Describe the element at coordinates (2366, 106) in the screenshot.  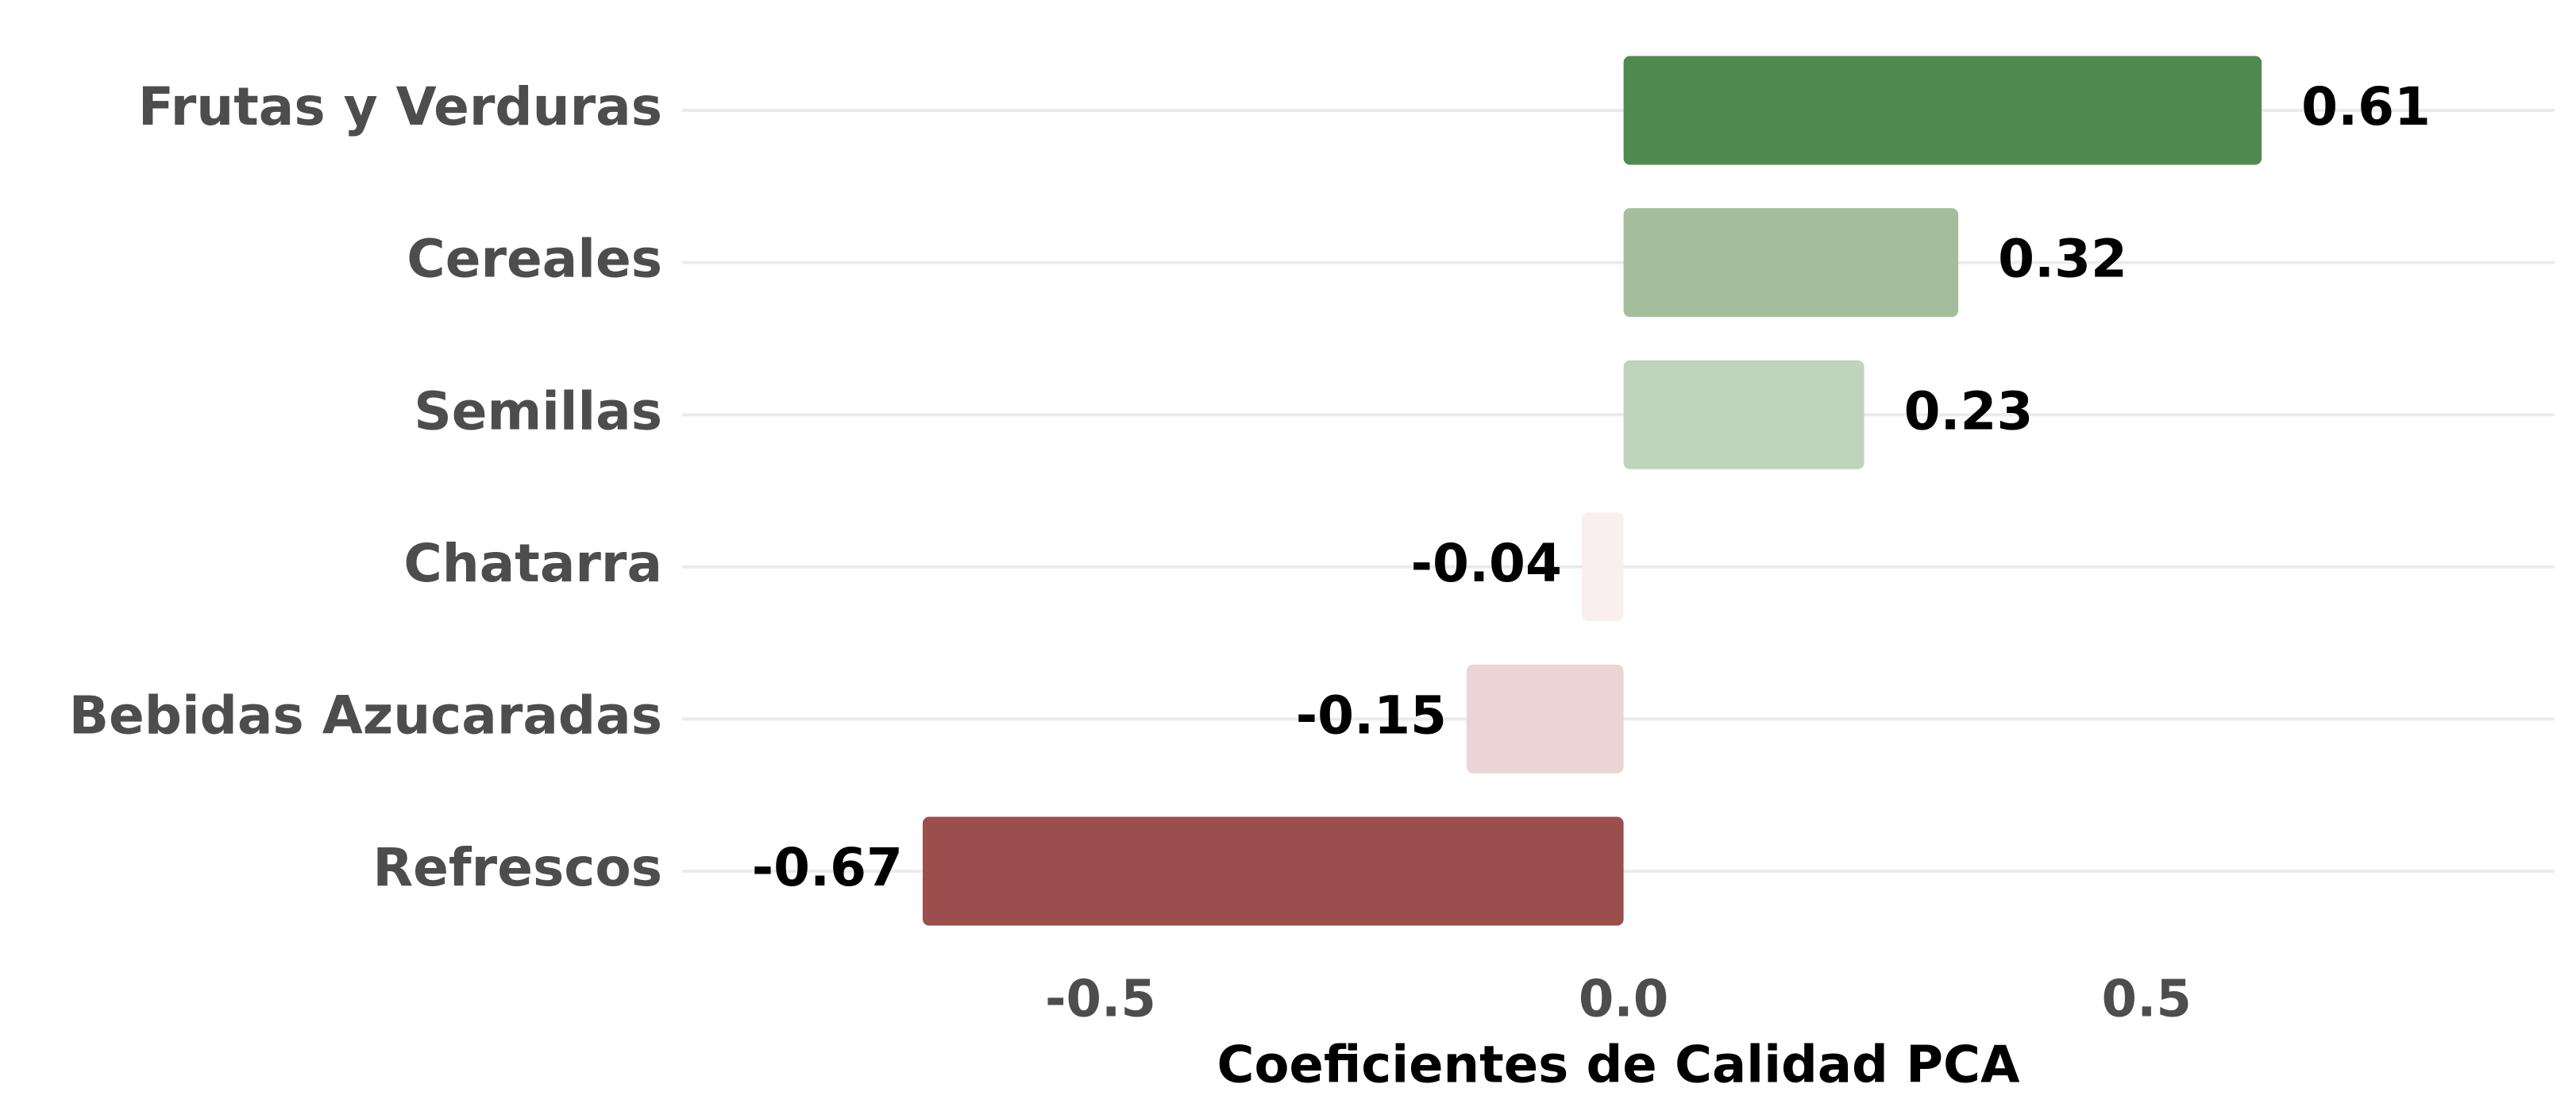
I see `value-label: 0.61` at that location.